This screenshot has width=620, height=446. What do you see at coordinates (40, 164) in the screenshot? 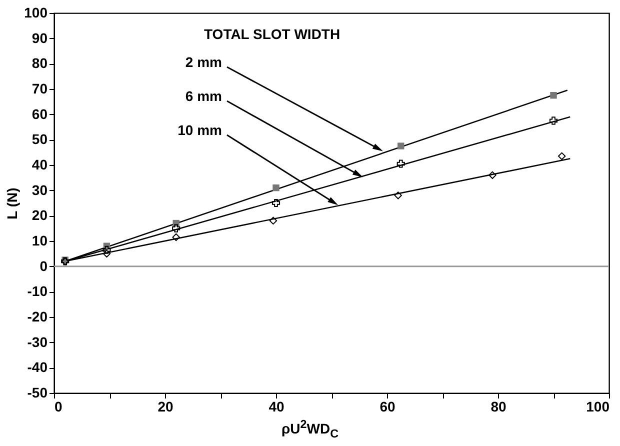
I see `y-tick-label: 40` at bounding box center [40, 164].